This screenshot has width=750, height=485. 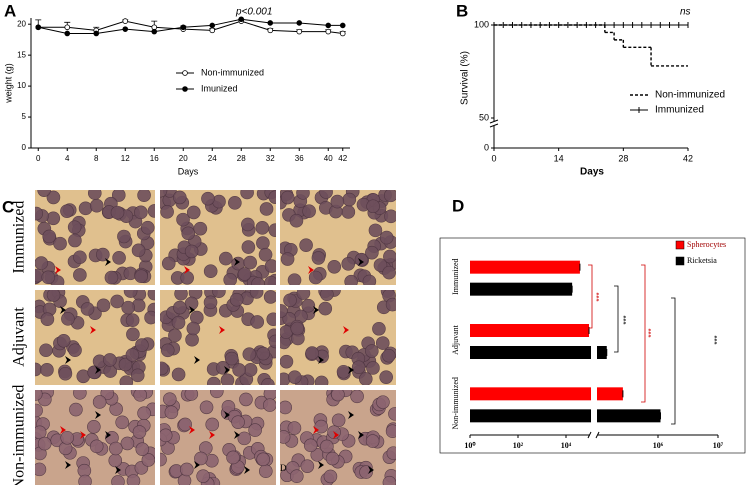 I want to click on series-line, so click(x=190, y=26).